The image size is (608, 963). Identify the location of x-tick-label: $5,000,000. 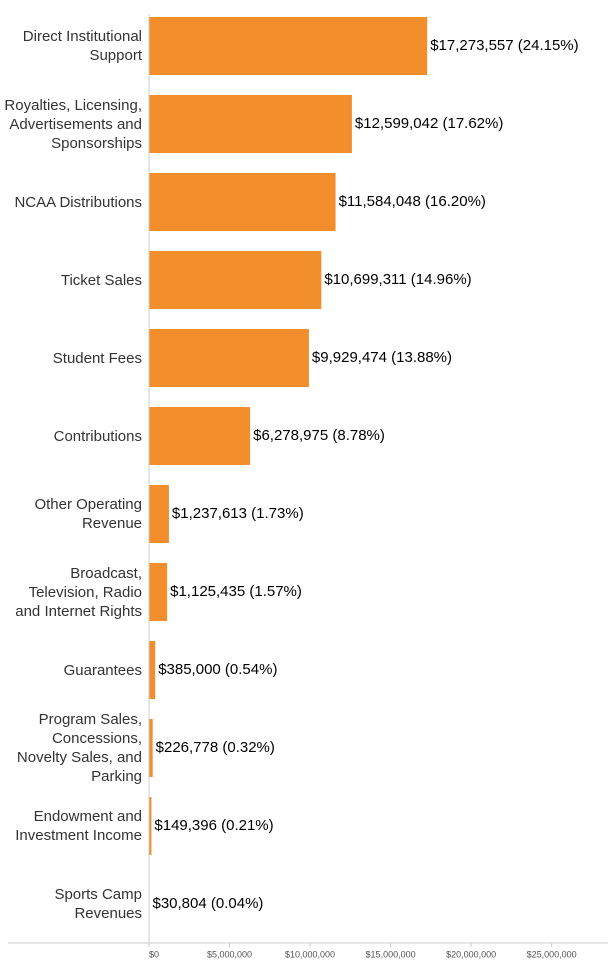
(229, 954).